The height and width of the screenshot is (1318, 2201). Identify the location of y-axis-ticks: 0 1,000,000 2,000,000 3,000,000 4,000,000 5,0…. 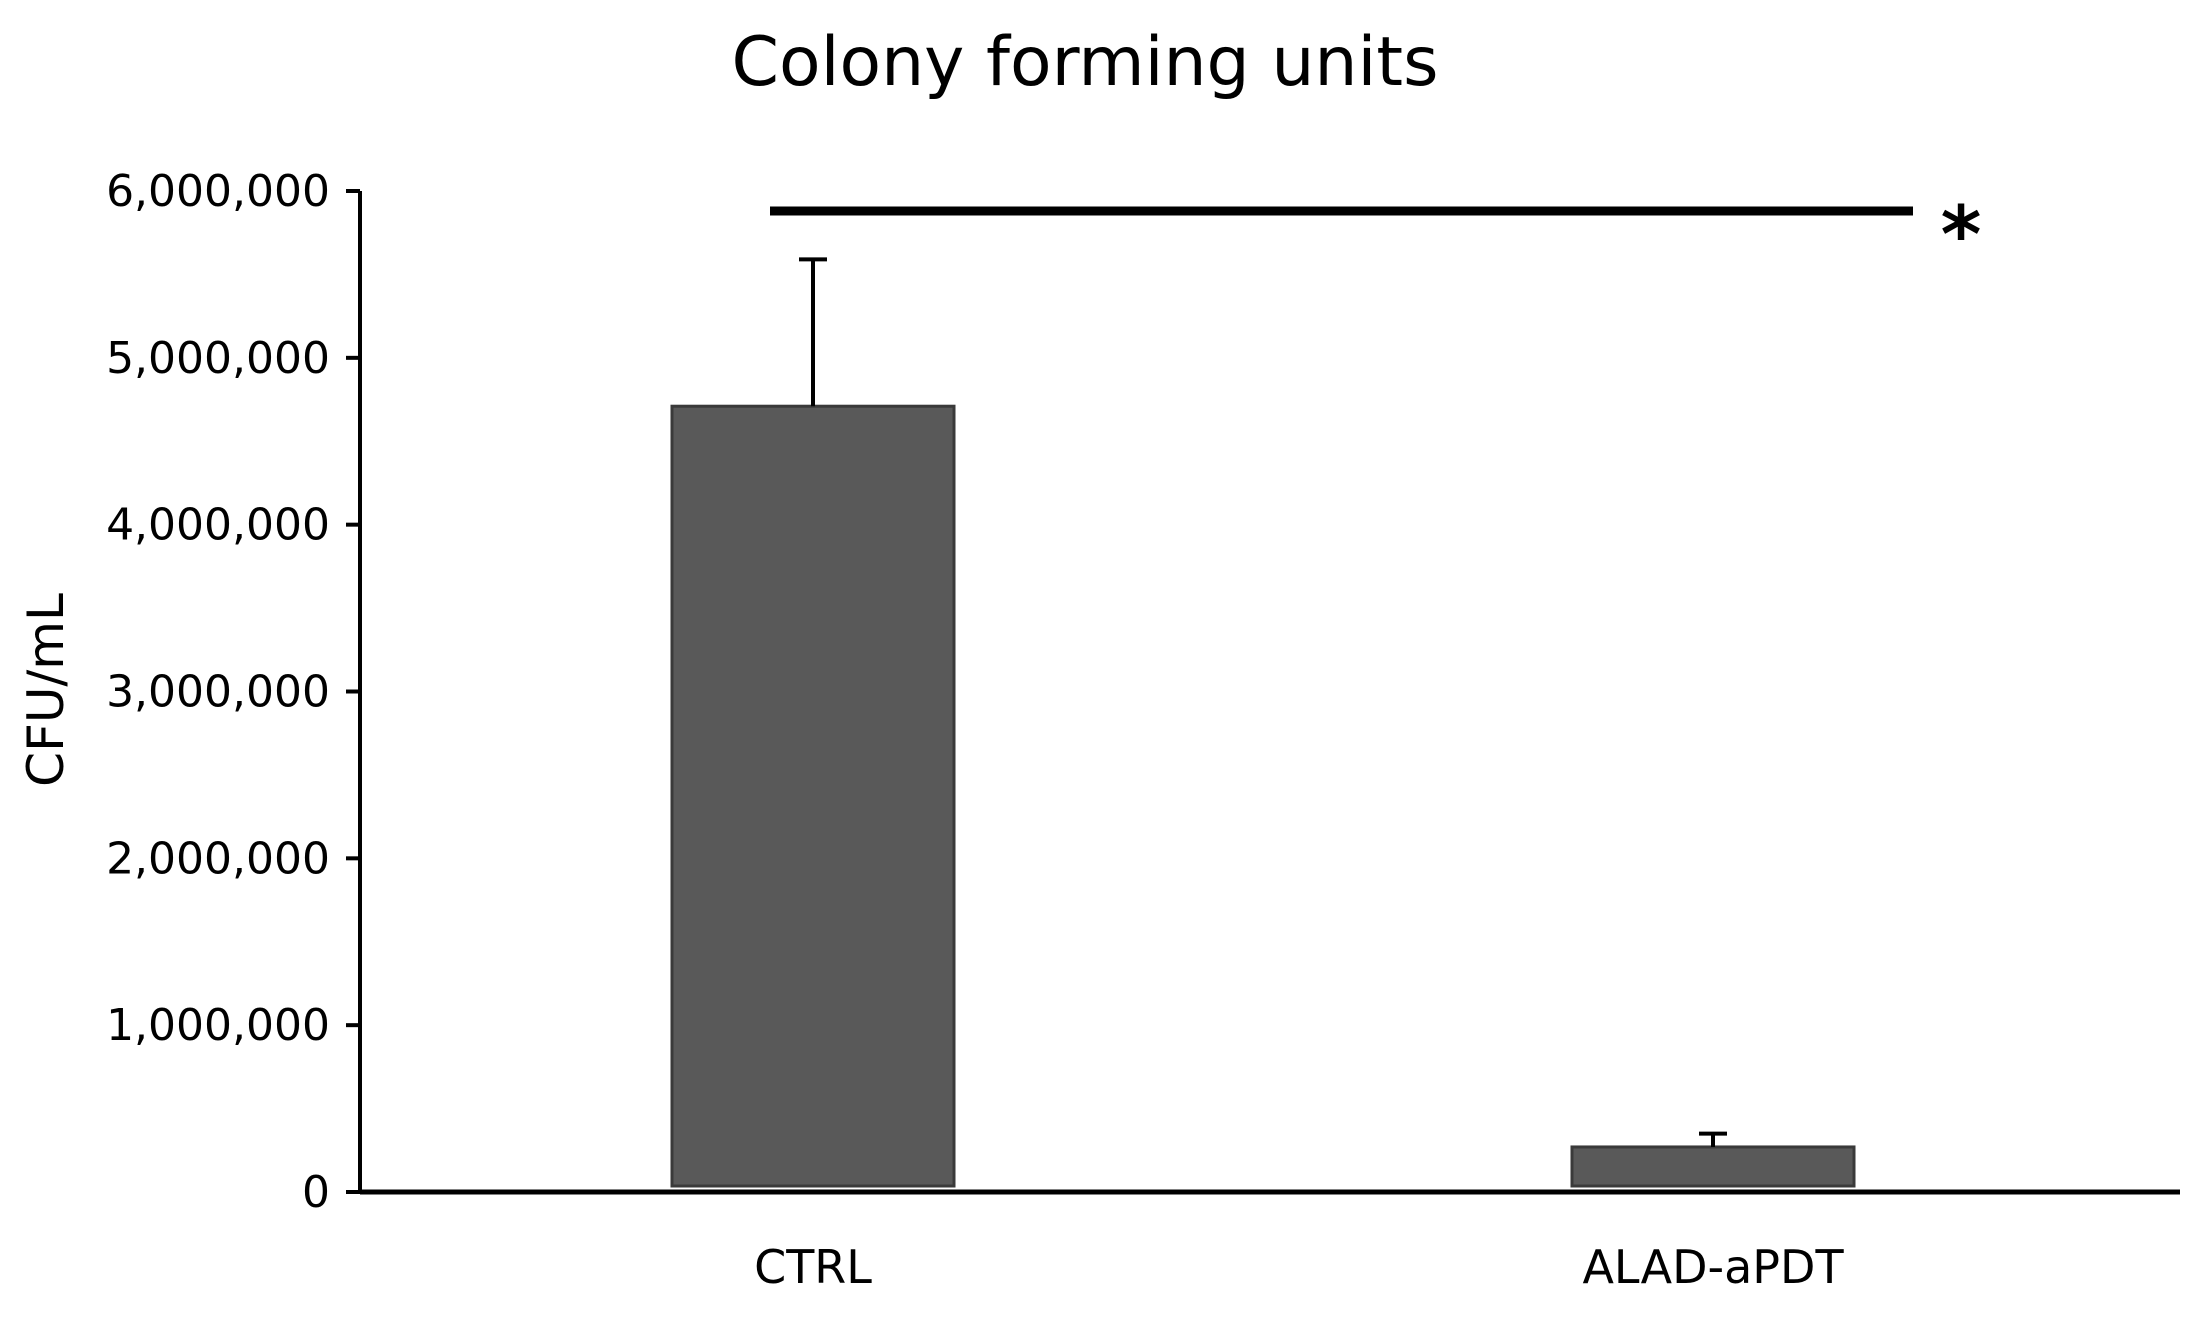
(233, 692).